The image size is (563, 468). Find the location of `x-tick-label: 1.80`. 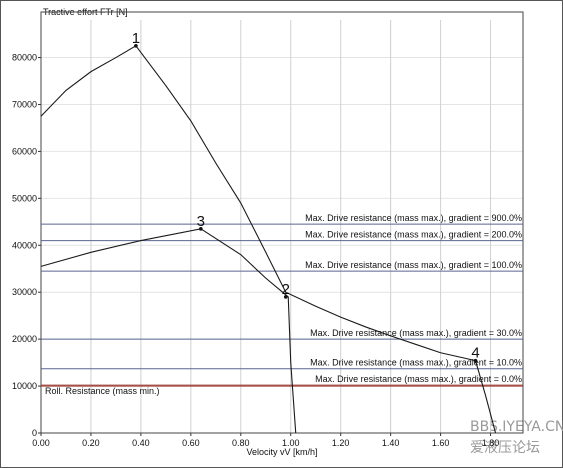

x-tick-label: 1.80 is located at coordinates (491, 443).